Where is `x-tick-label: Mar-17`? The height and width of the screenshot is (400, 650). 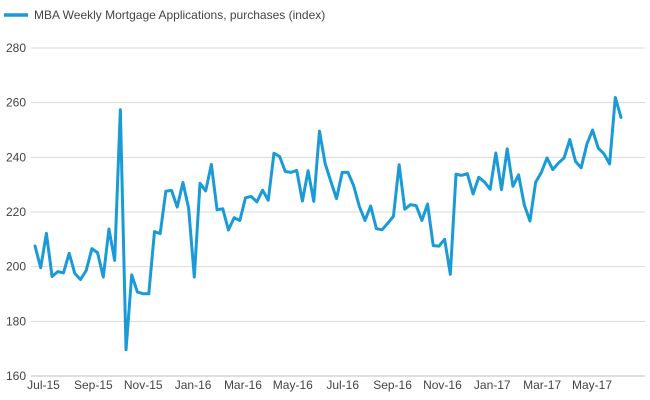 x-tick-label: Mar-17 is located at coordinates (542, 385).